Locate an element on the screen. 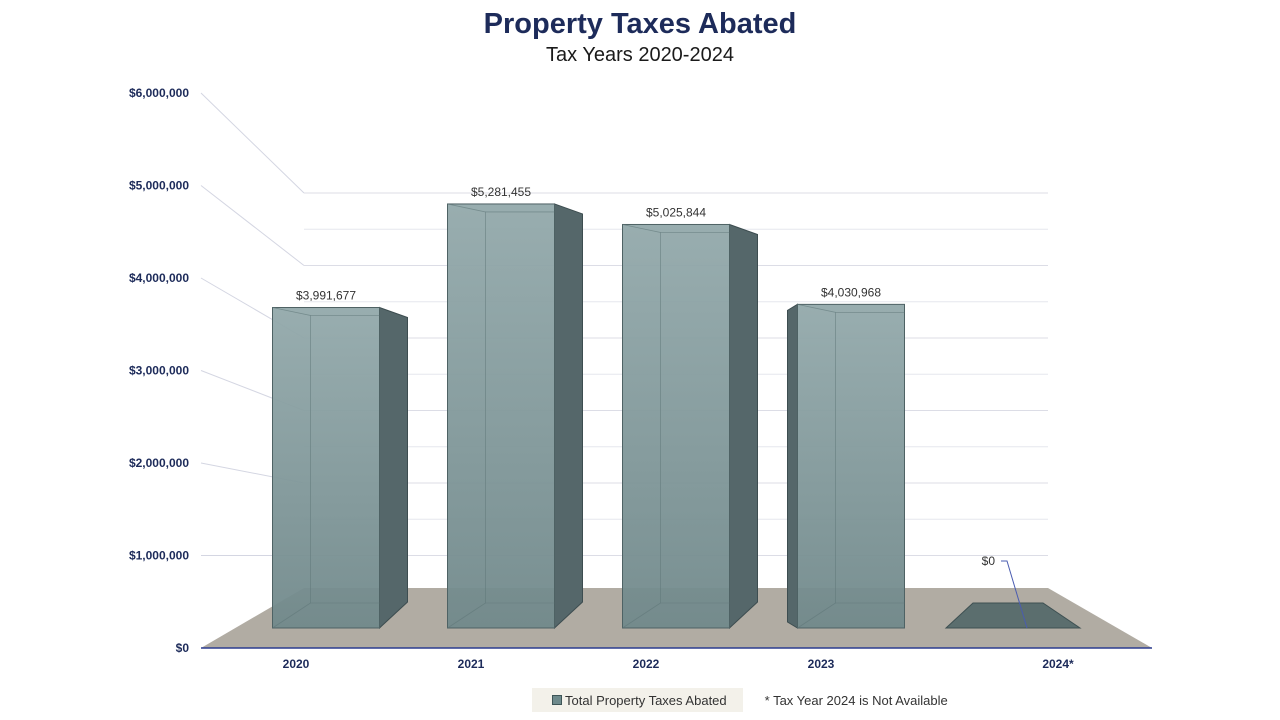  y-tick-label: $0 is located at coordinates (183, 648).